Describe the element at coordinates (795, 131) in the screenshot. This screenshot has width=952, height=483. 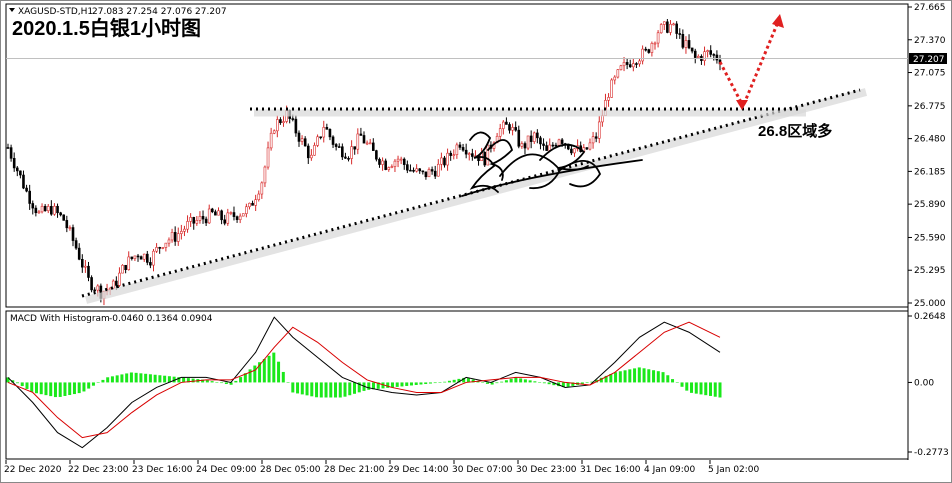
I see `annotation-text: 26.8区域多` at that location.